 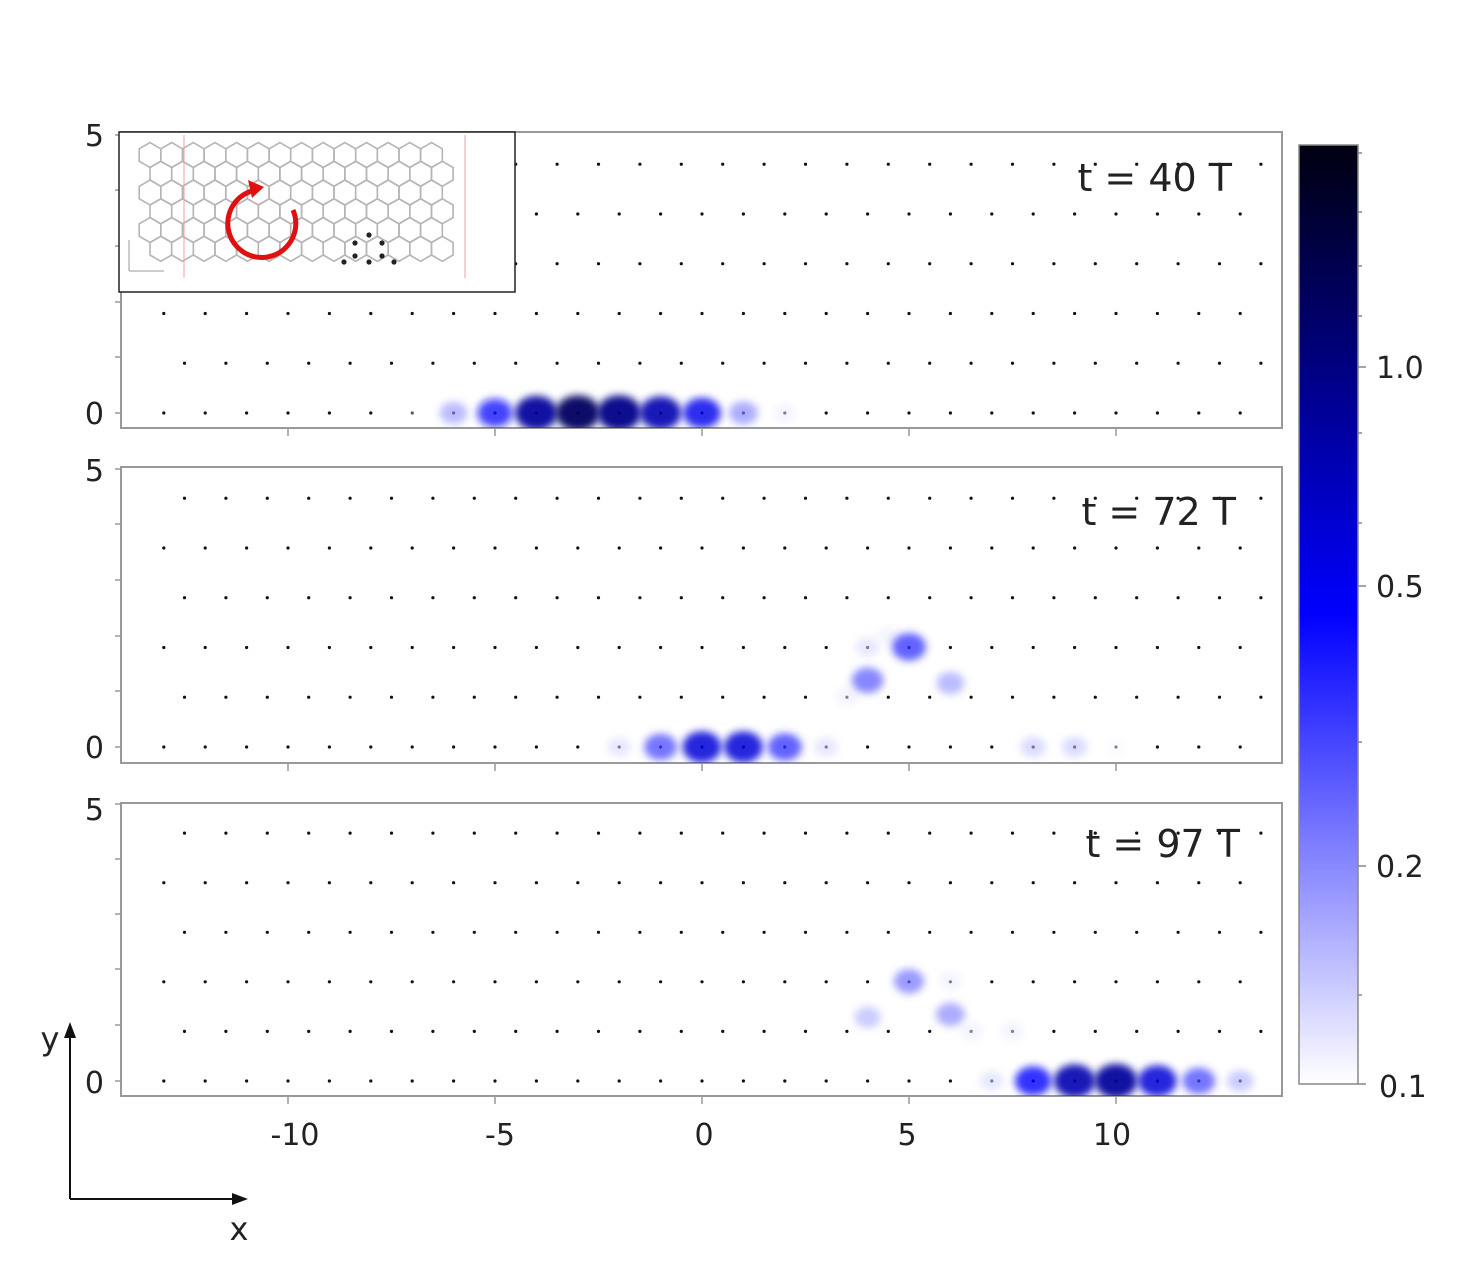 I want to click on highlight-site, so click(x=369, y=235).